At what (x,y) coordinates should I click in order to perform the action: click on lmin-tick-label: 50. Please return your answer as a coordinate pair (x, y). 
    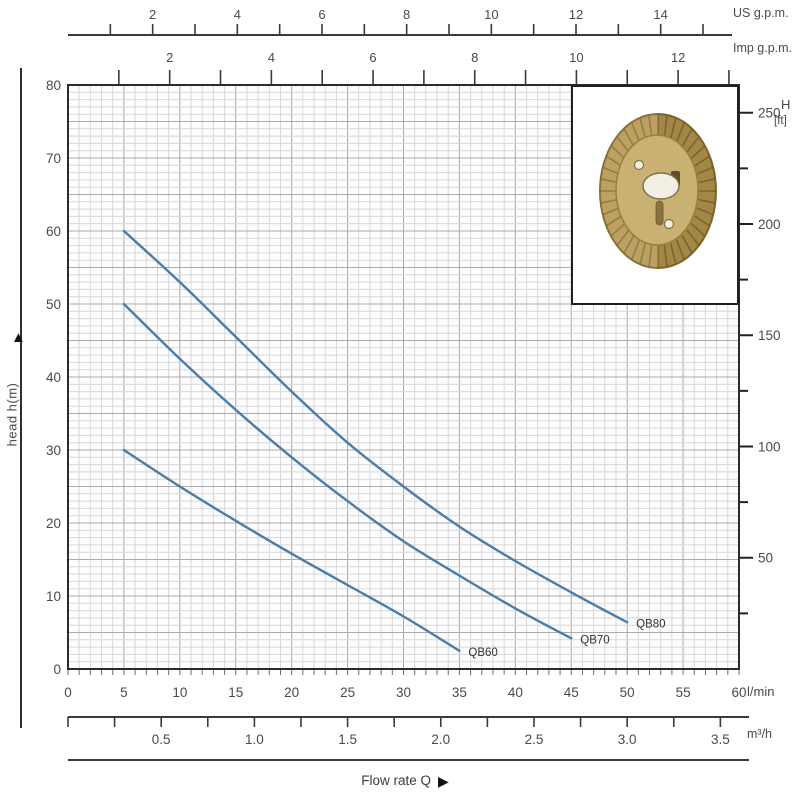
    Looking at the image, I should click on (627, 692).